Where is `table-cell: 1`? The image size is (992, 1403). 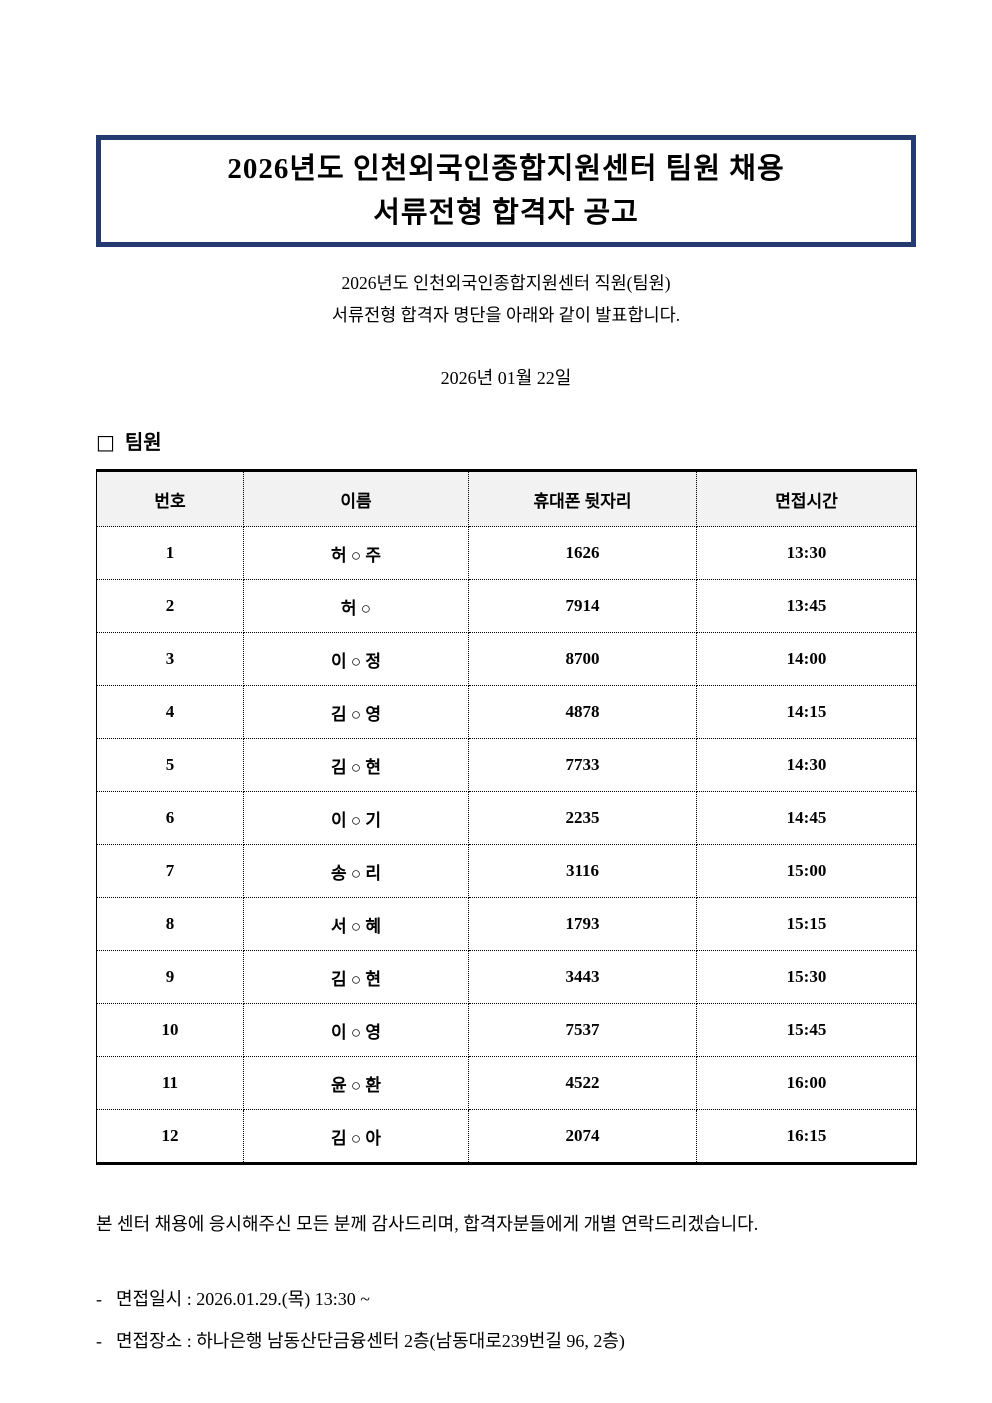
table-cell: 1 is located at coordinates (170, 553).